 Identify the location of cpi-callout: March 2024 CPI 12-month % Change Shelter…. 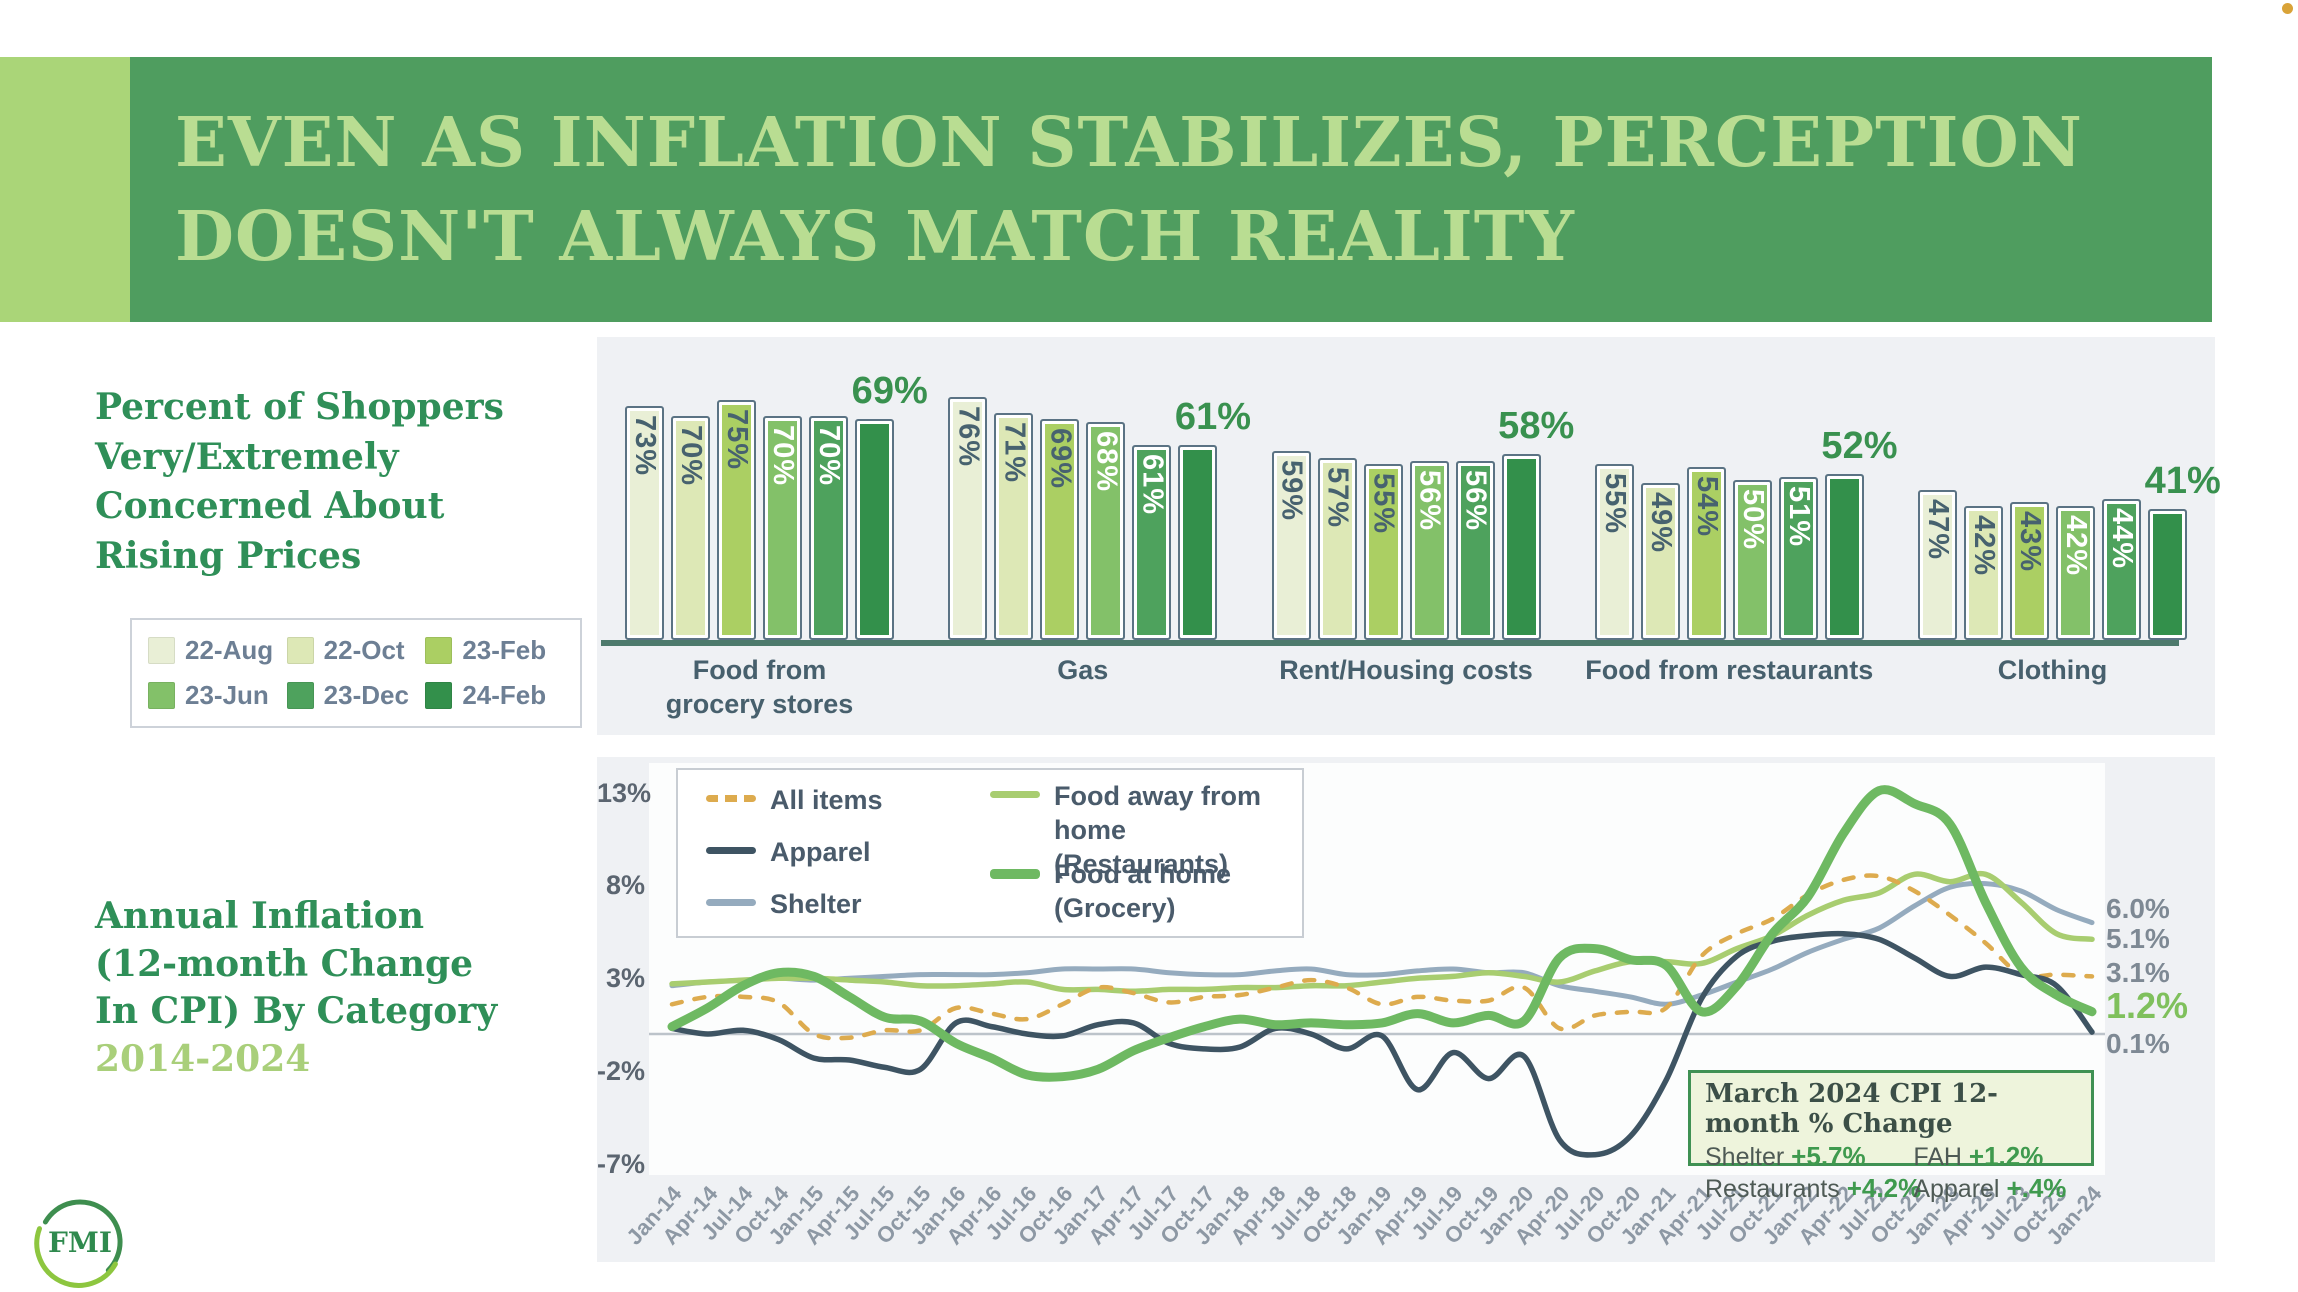
(1891, 1136).